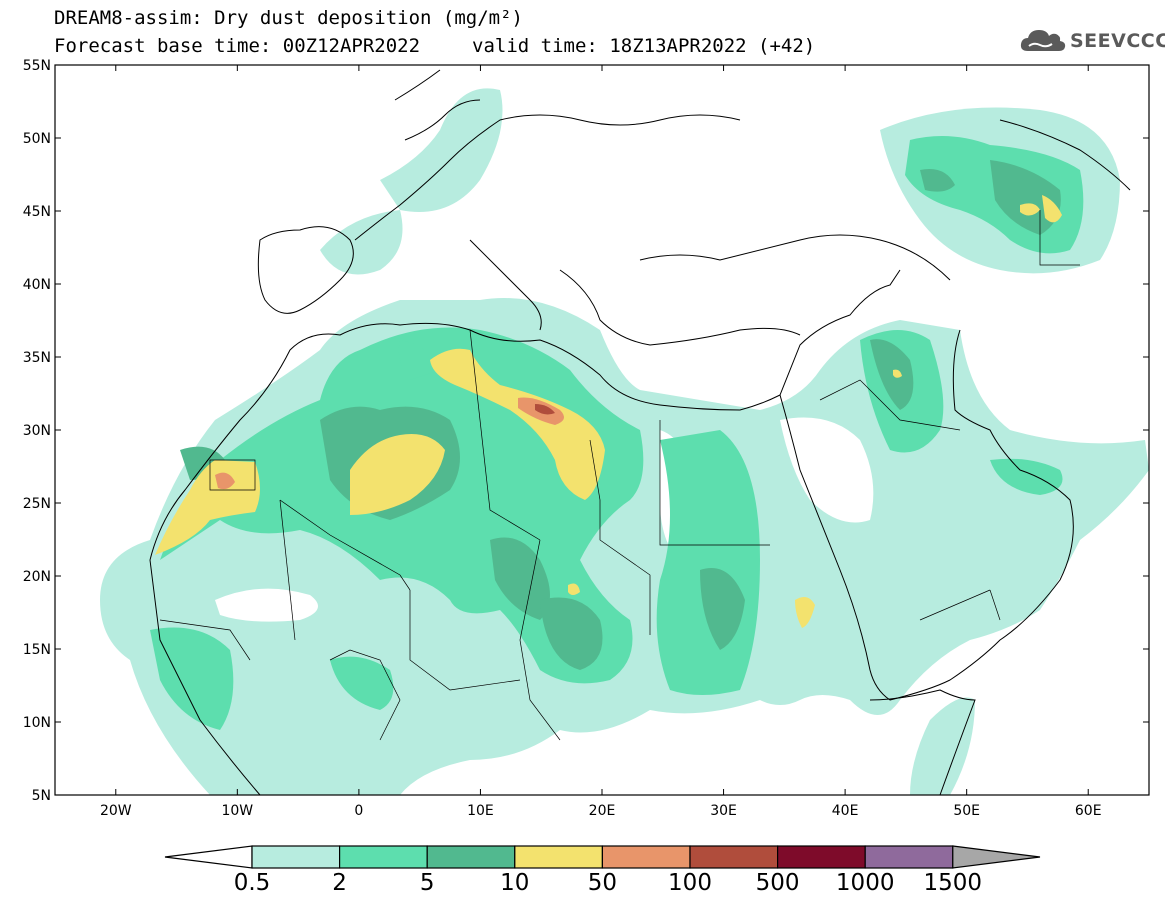 The width and height of the screenshot is (1165, 907). I want to click on lon-tick-label: 10W, so click(237, 811).